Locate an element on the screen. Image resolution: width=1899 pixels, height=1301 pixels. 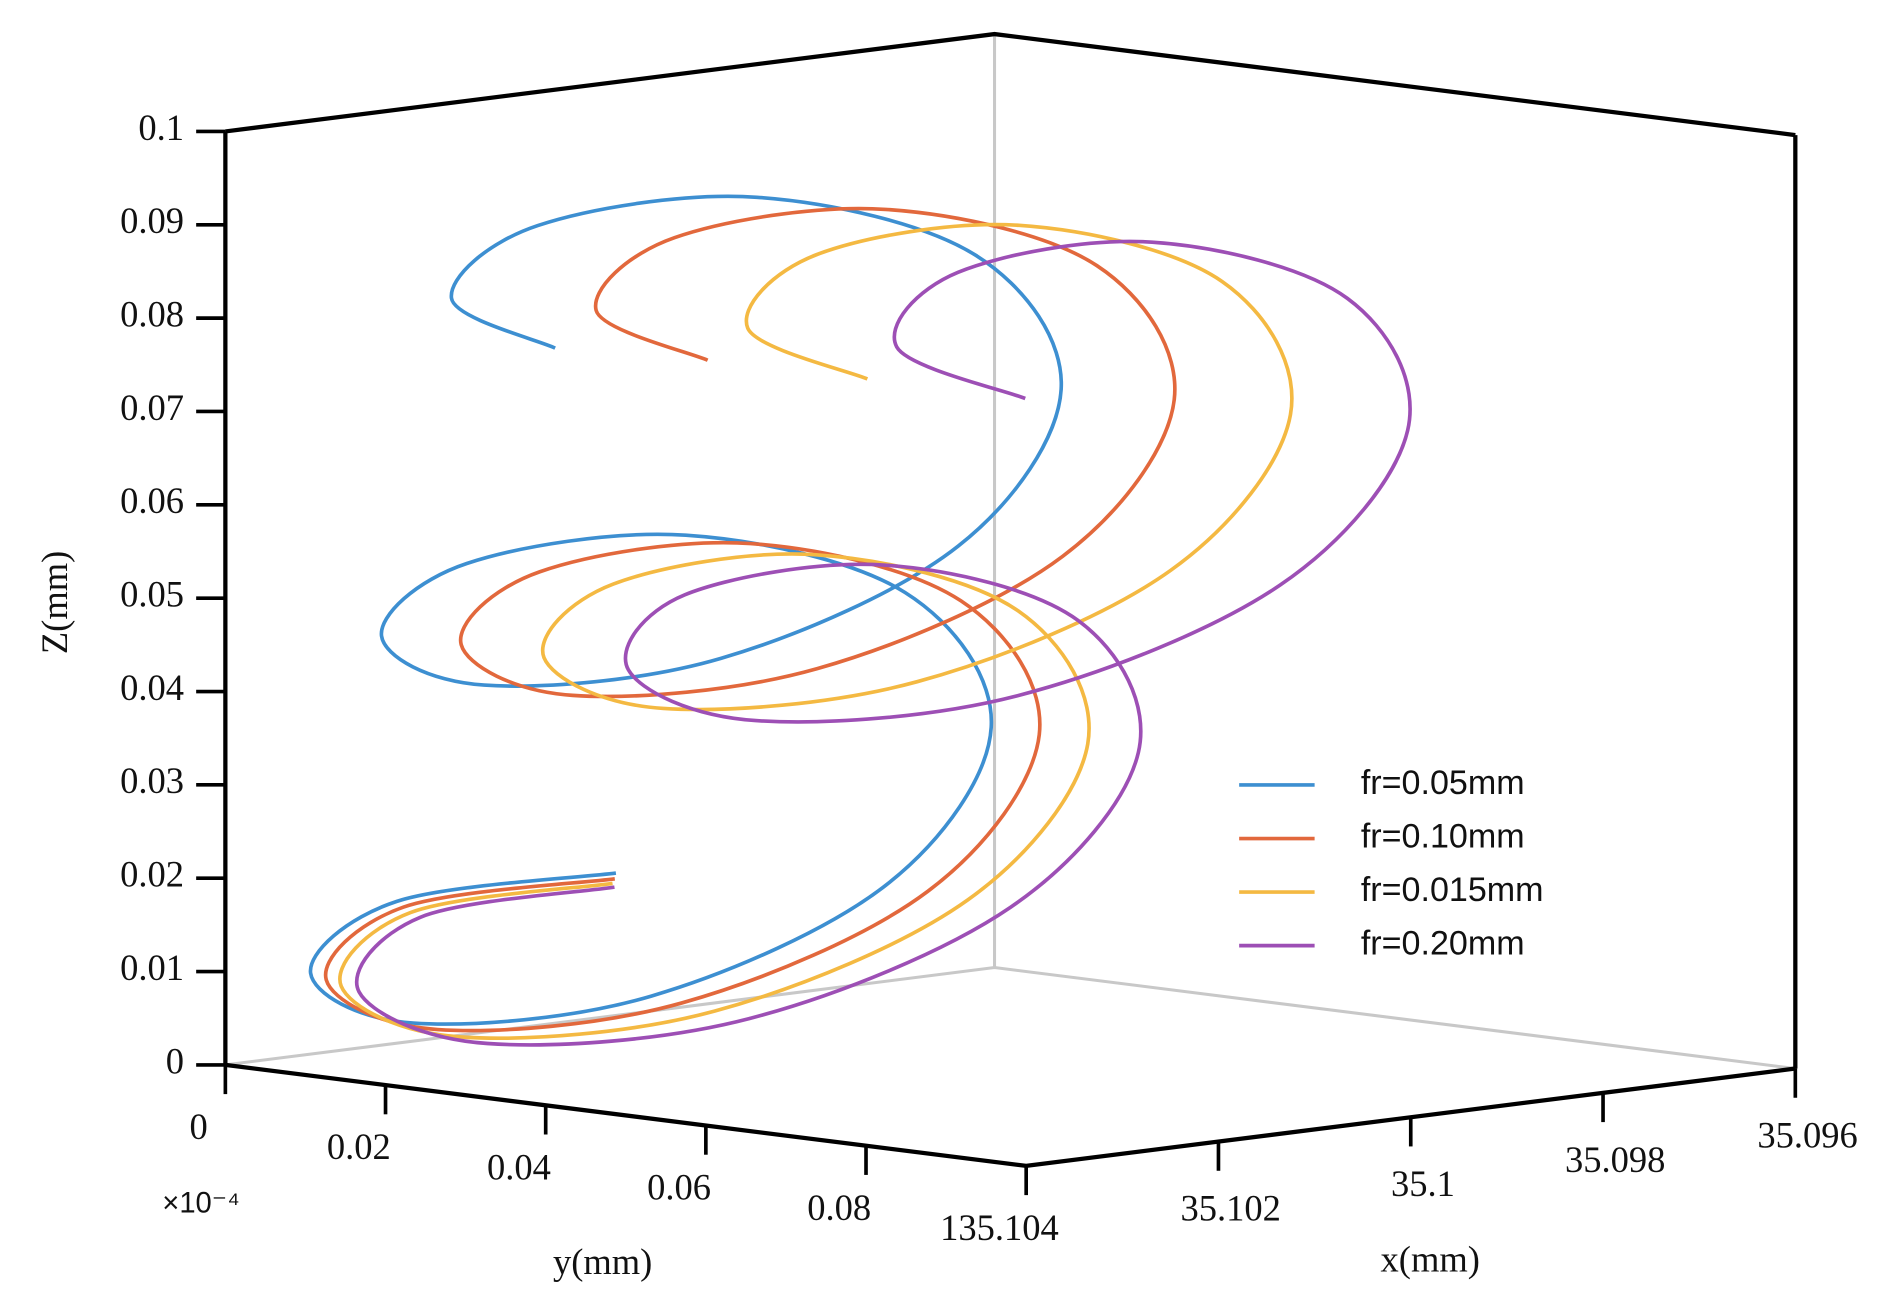
z-tick-label: 0.04 is located at coordinates (152, 687).